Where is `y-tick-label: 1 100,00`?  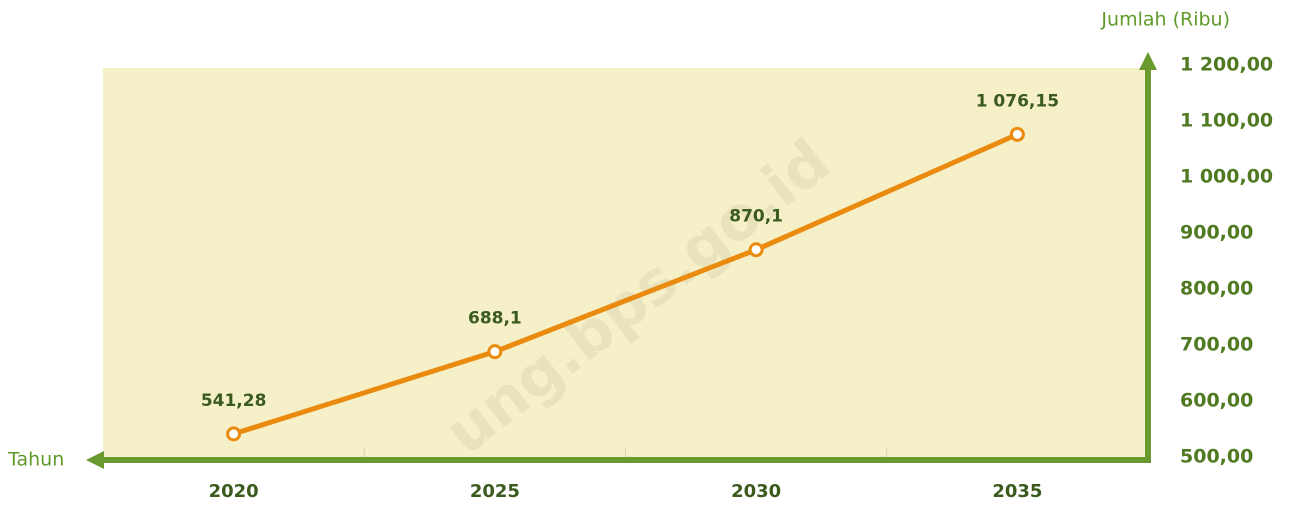 y-tick-label: 1 100,00 is located at coordinates (1226, 121).